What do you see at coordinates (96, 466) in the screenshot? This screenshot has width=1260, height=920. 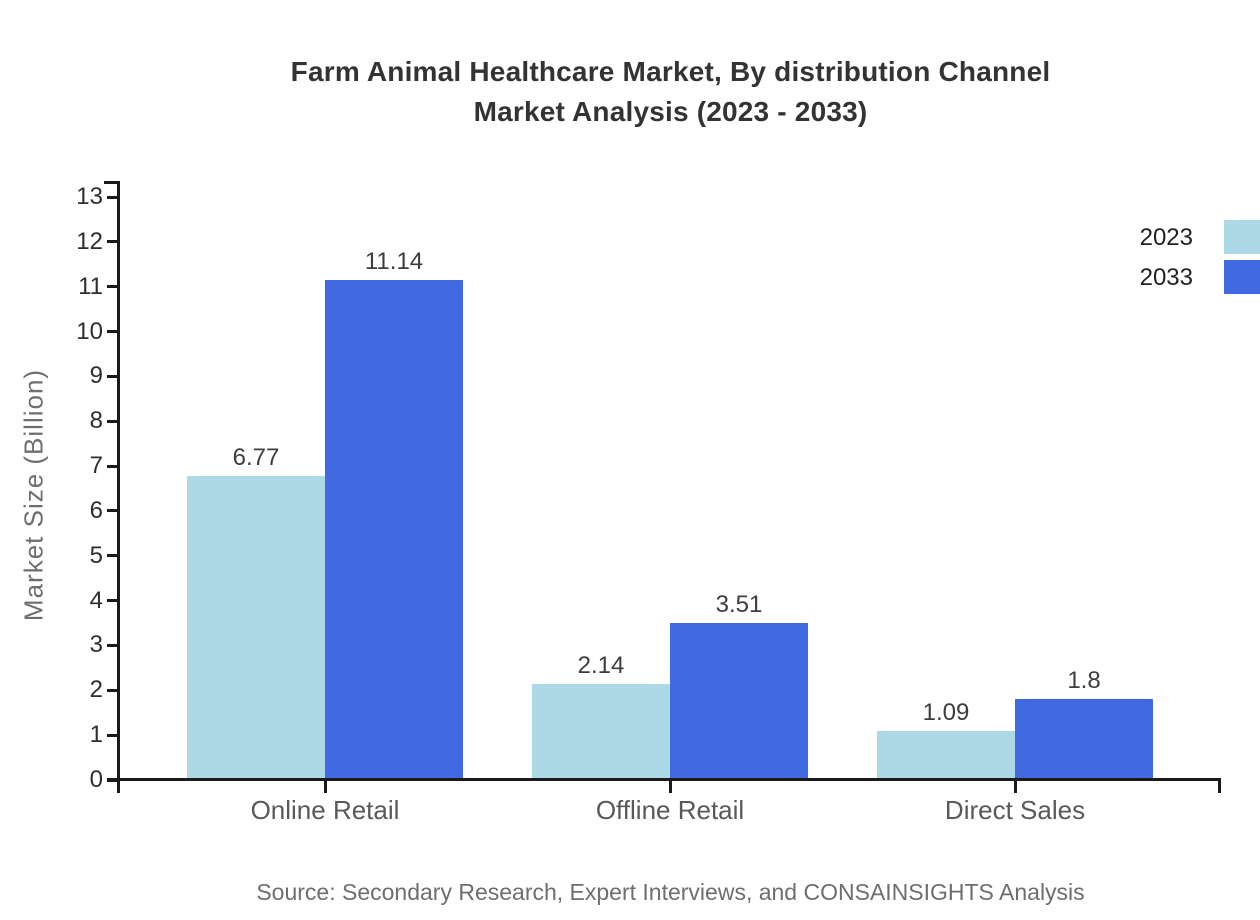 I see `y-tick-label: 7` at bounding box center [96, 466].